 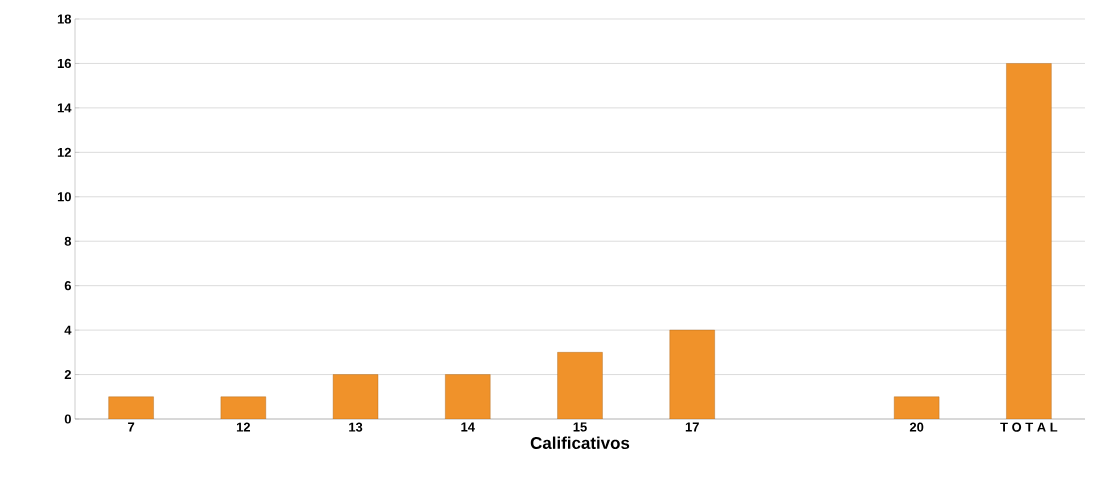 What do you see at coordinates (243, 427) in the screenshot?
I see `x-tick-label: 12` at bounding box center [243, 427].